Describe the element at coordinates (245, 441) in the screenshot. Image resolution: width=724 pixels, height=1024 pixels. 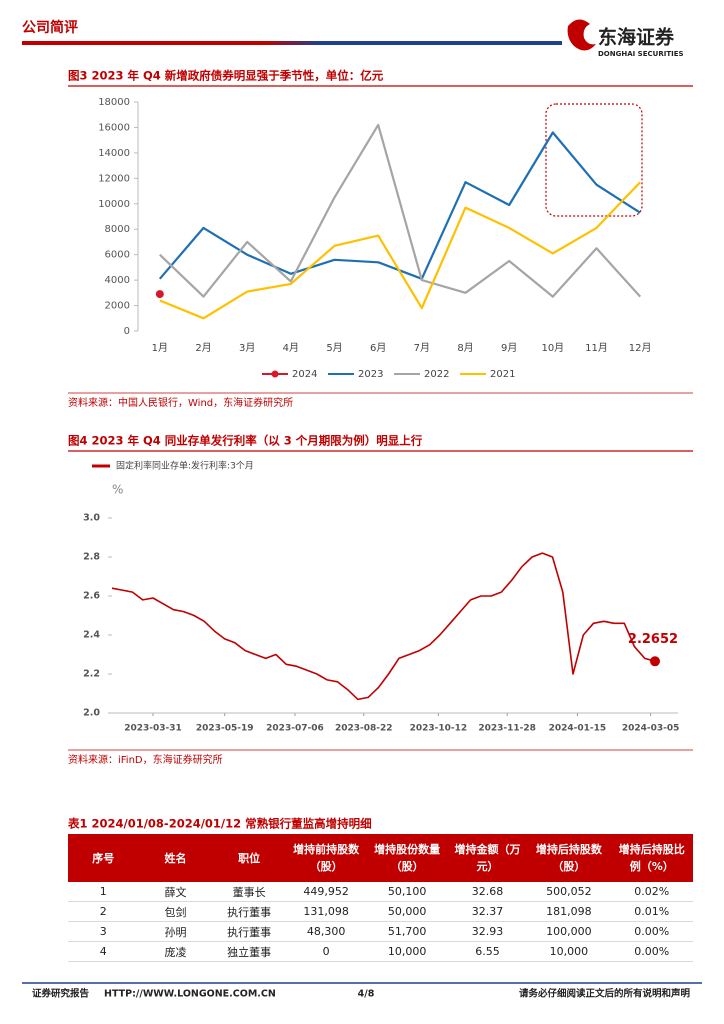
I see `figure-title: 图4 2023 年 Q4 同业存单发行利率（以 3 个月期限为例）明显上行` at that location.